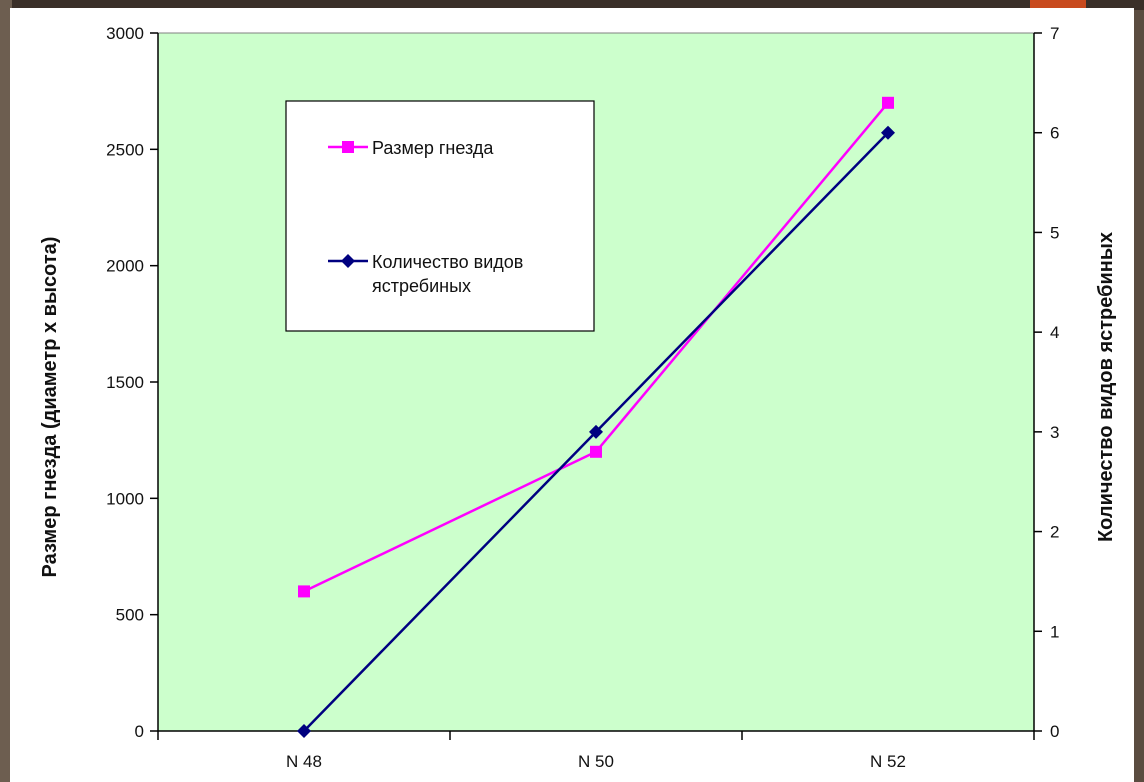  What do you see at coordinates (1054, 532) in the screenshot?
I see `right-tick-label-2: 2` at bounding box center [1054, 532].